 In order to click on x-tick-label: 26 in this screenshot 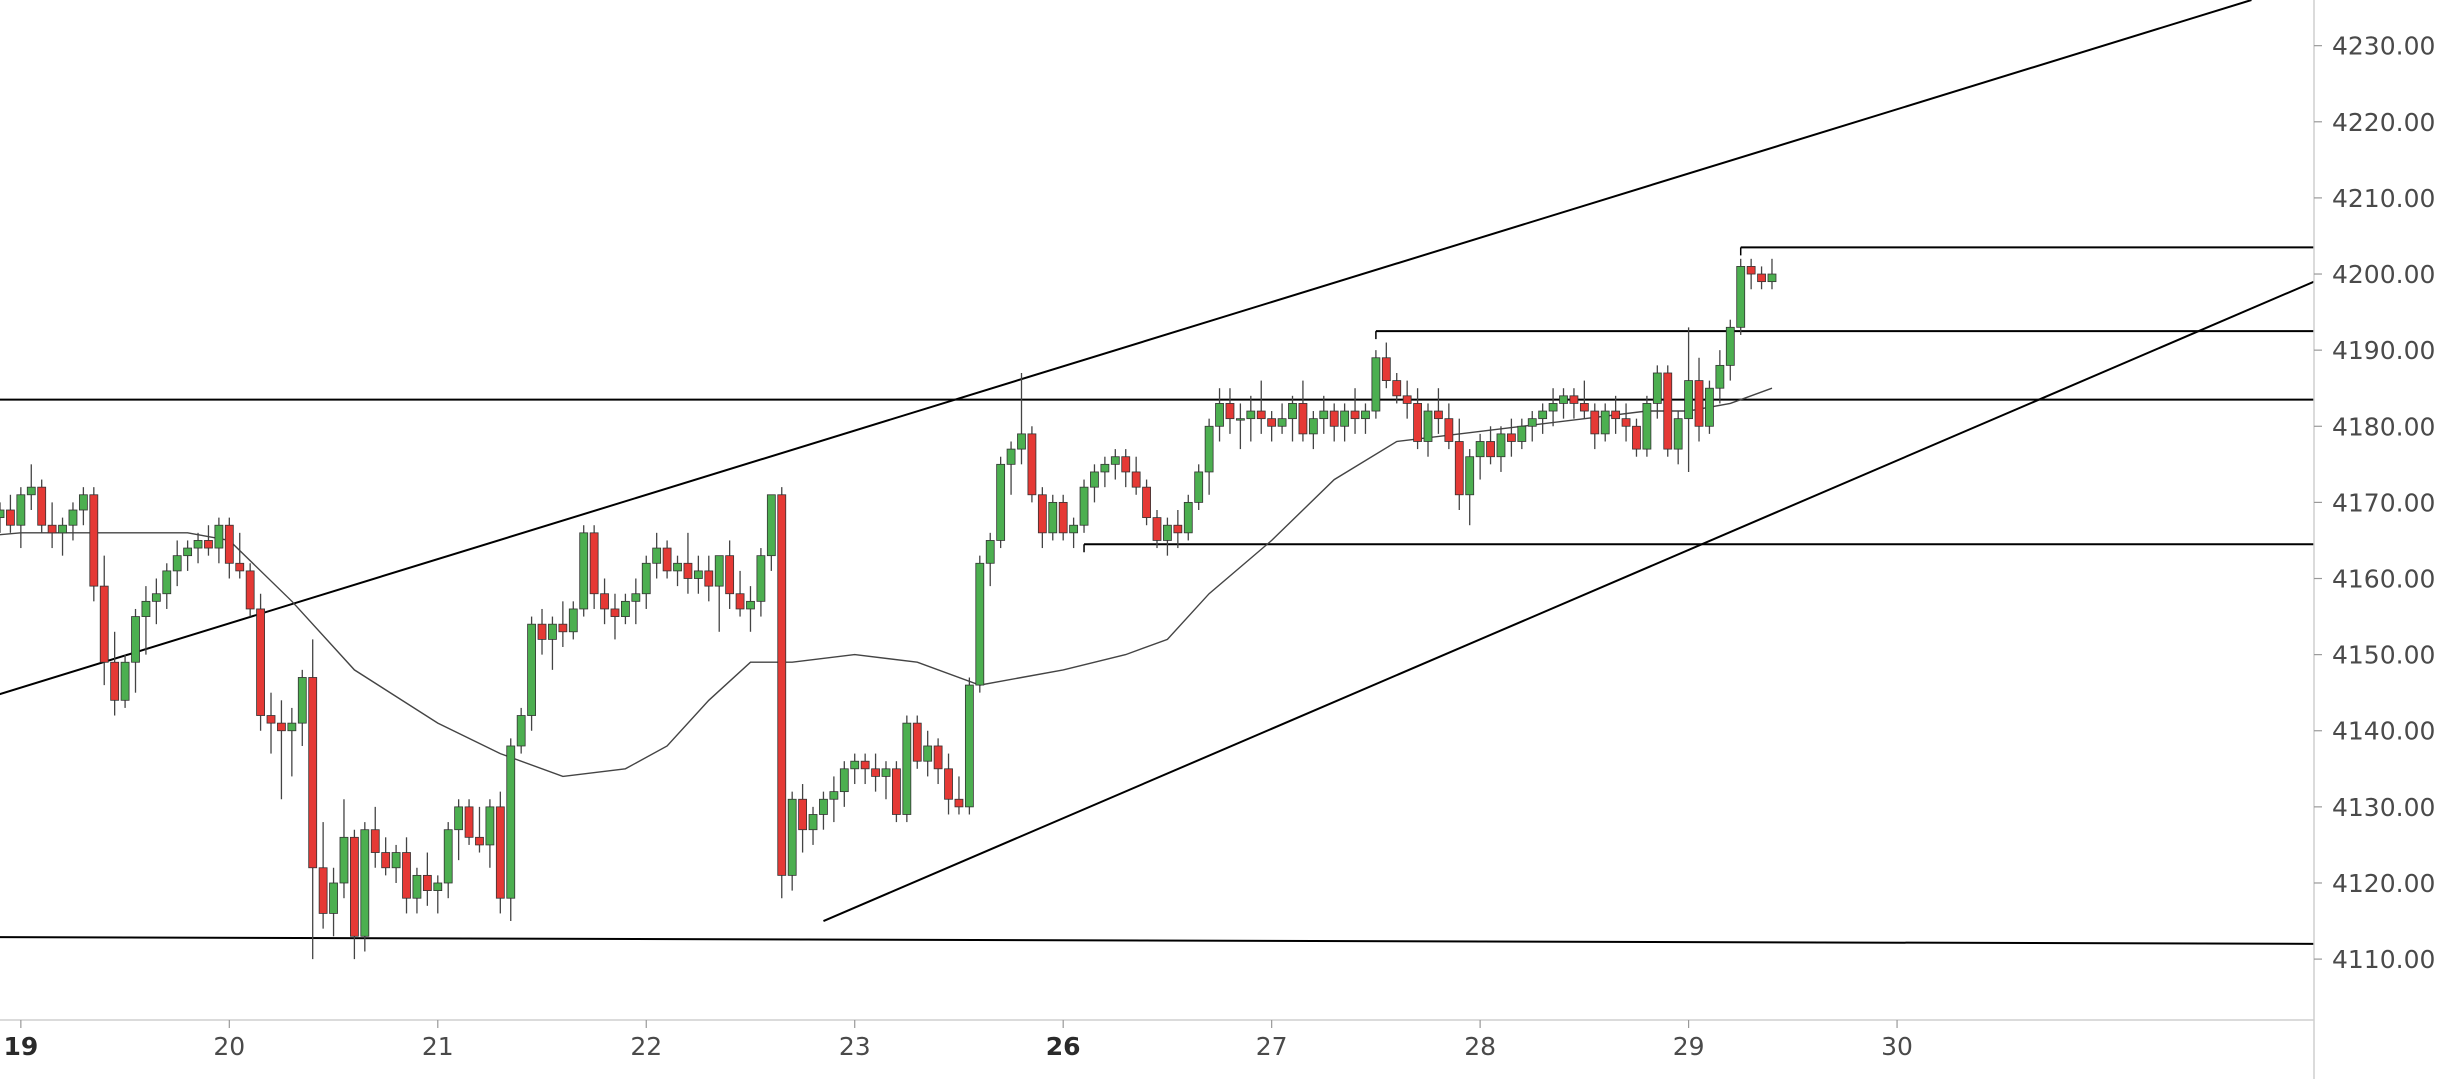, I will do `click(1063, 1046)`.